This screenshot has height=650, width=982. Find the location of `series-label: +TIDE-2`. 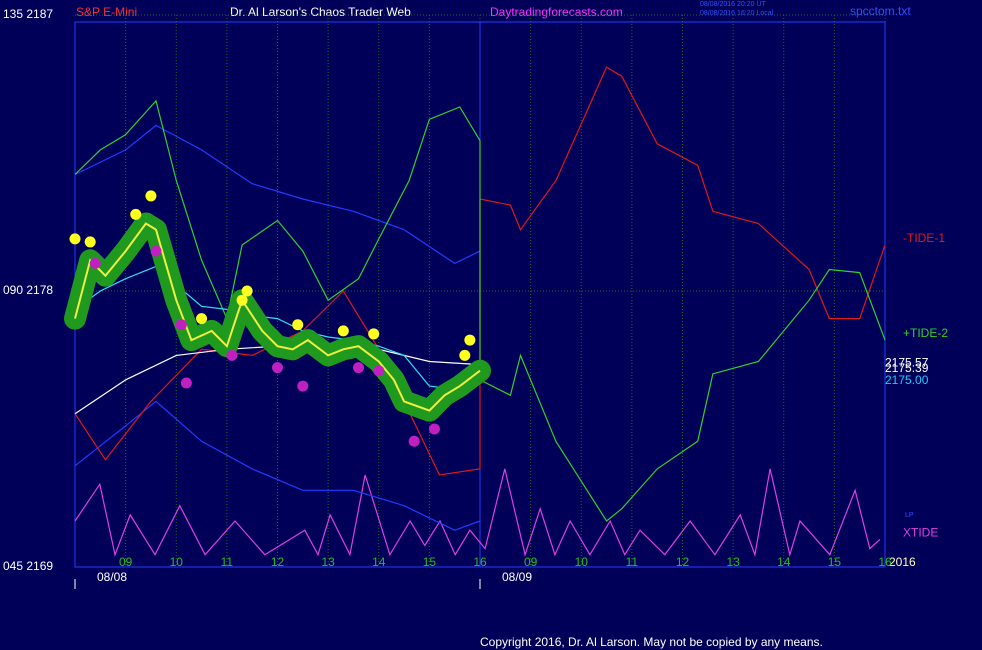

series-label: +TIDE-2 is located at coordinates (925, 333).